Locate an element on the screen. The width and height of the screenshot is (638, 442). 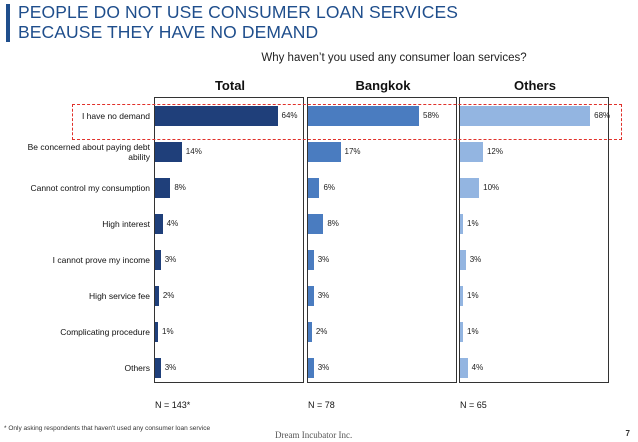
page-number: 7 is located at coordinates (627, 433).